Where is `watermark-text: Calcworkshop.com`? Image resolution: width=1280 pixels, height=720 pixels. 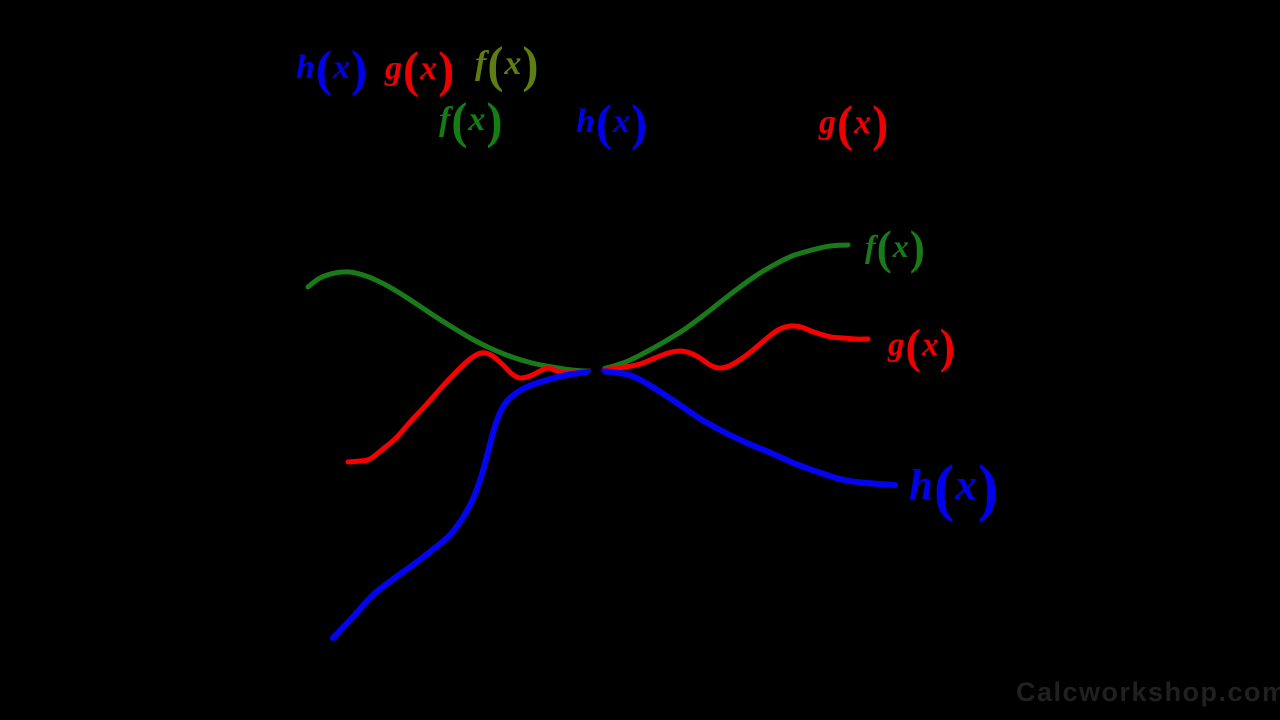
watermark-text: Calcworkshop.com is located at coordinates (1148, 692).